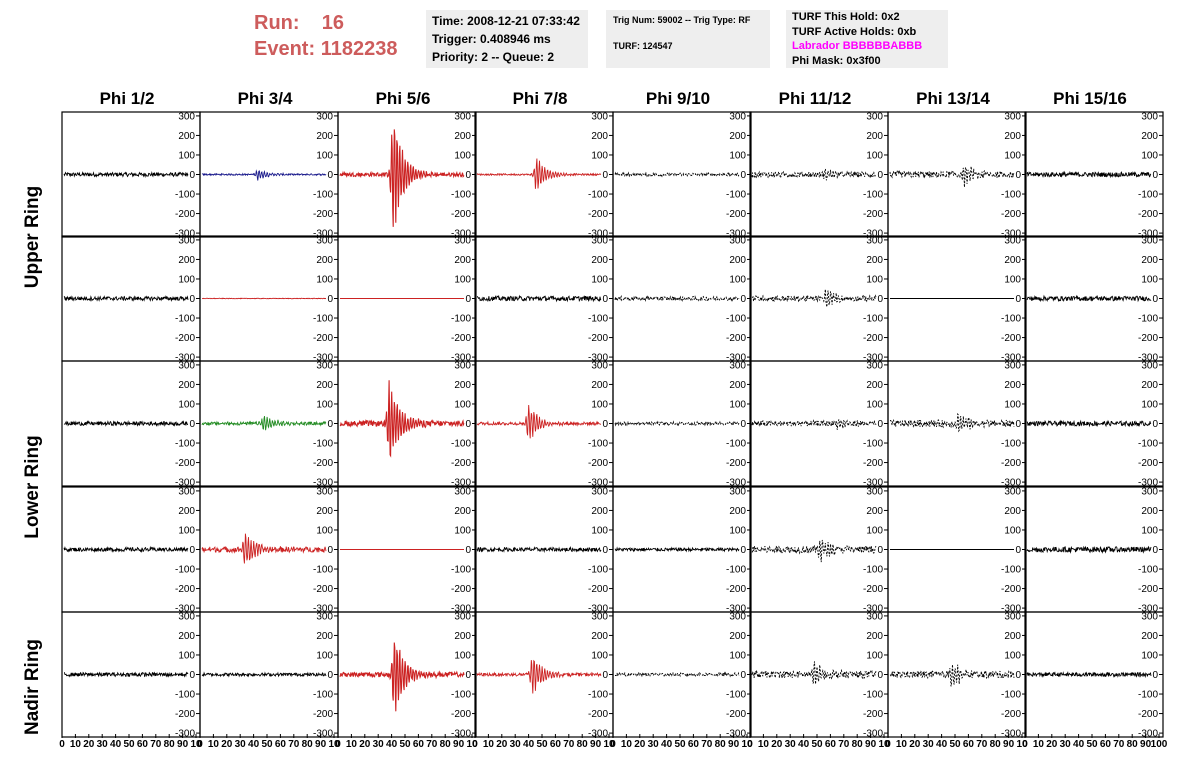  I want to click on x-tick-label: 80, so click(1133, 744).